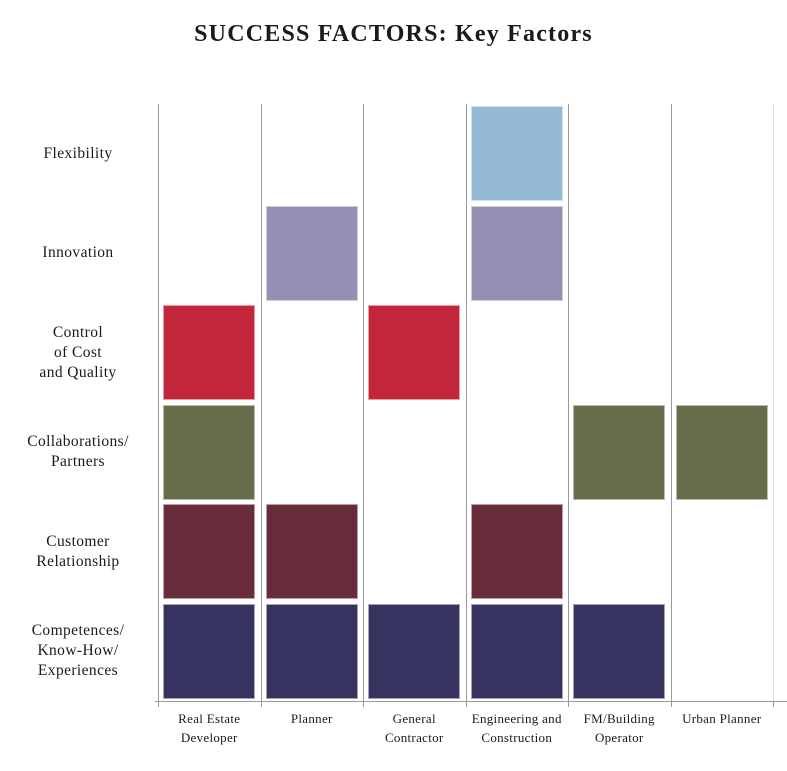 The width and height of the screenshot is (787, 771). What do you see at coordinates (414, 728) in the screenshot?
I see `col-label: General Contractor` at bounding box center [414, 728].